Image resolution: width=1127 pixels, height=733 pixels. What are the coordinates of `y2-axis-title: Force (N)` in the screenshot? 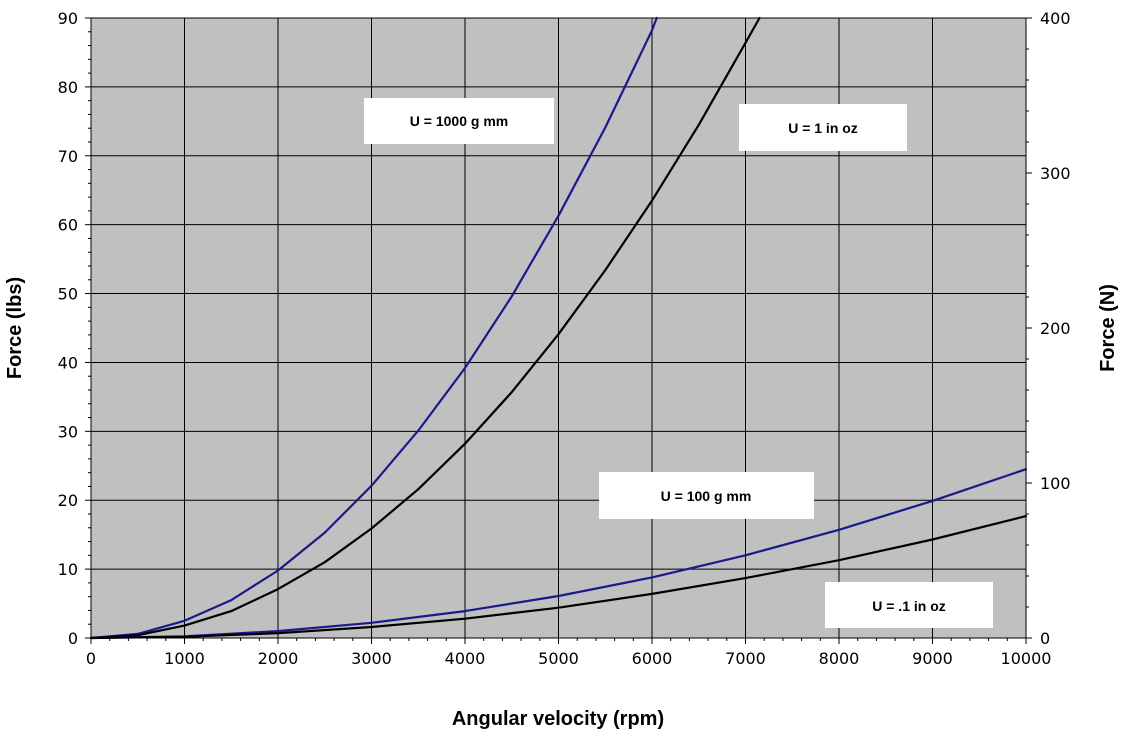 It's located at (1108, 328).